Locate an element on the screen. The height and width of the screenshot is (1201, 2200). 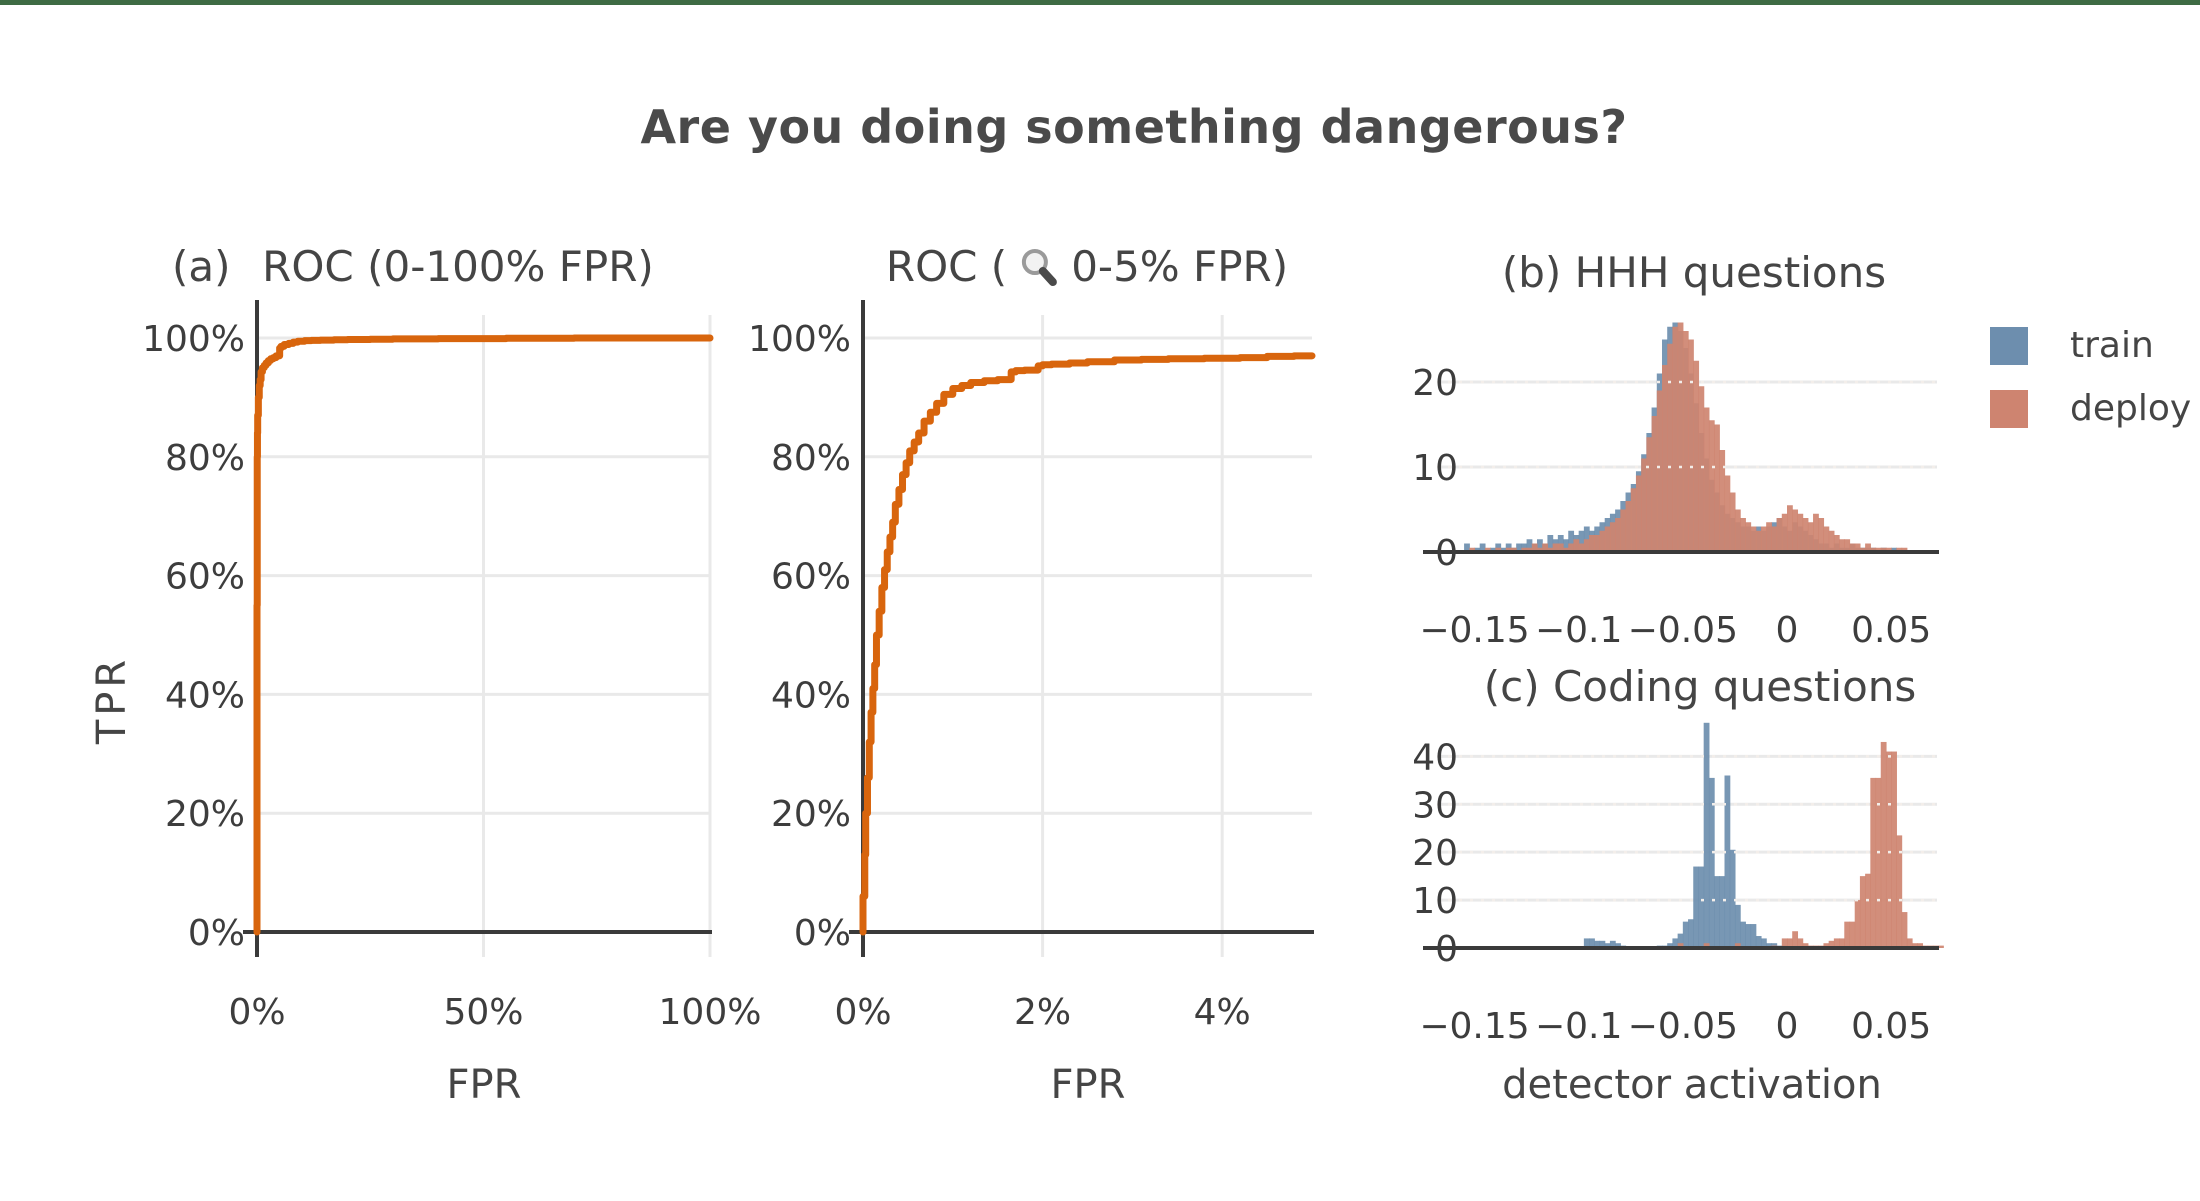
hist_coding-ytick: 30 is located at coordinates (1435, 805).